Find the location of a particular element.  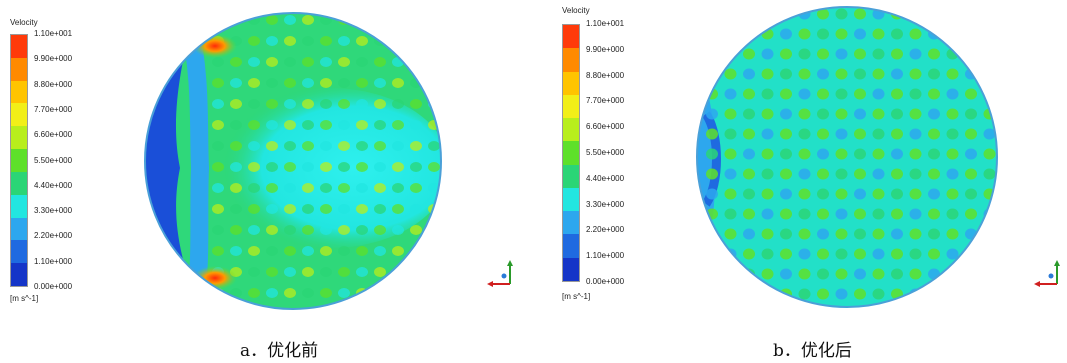

caption-before: a．优化前 is located at coordinates (279, 351).